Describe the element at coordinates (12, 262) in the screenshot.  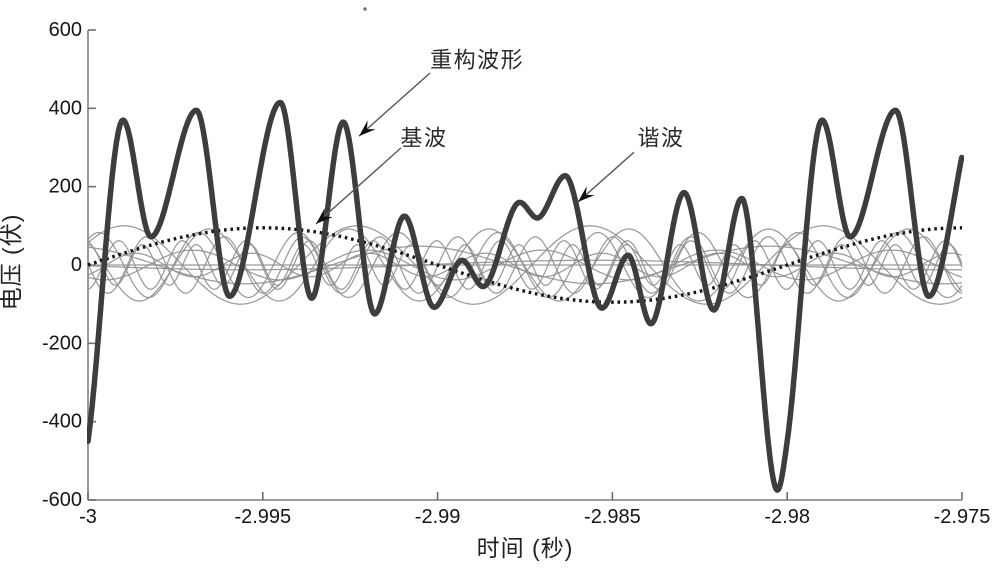
I see `y-axis-title: 电压 (伏)` at that location.